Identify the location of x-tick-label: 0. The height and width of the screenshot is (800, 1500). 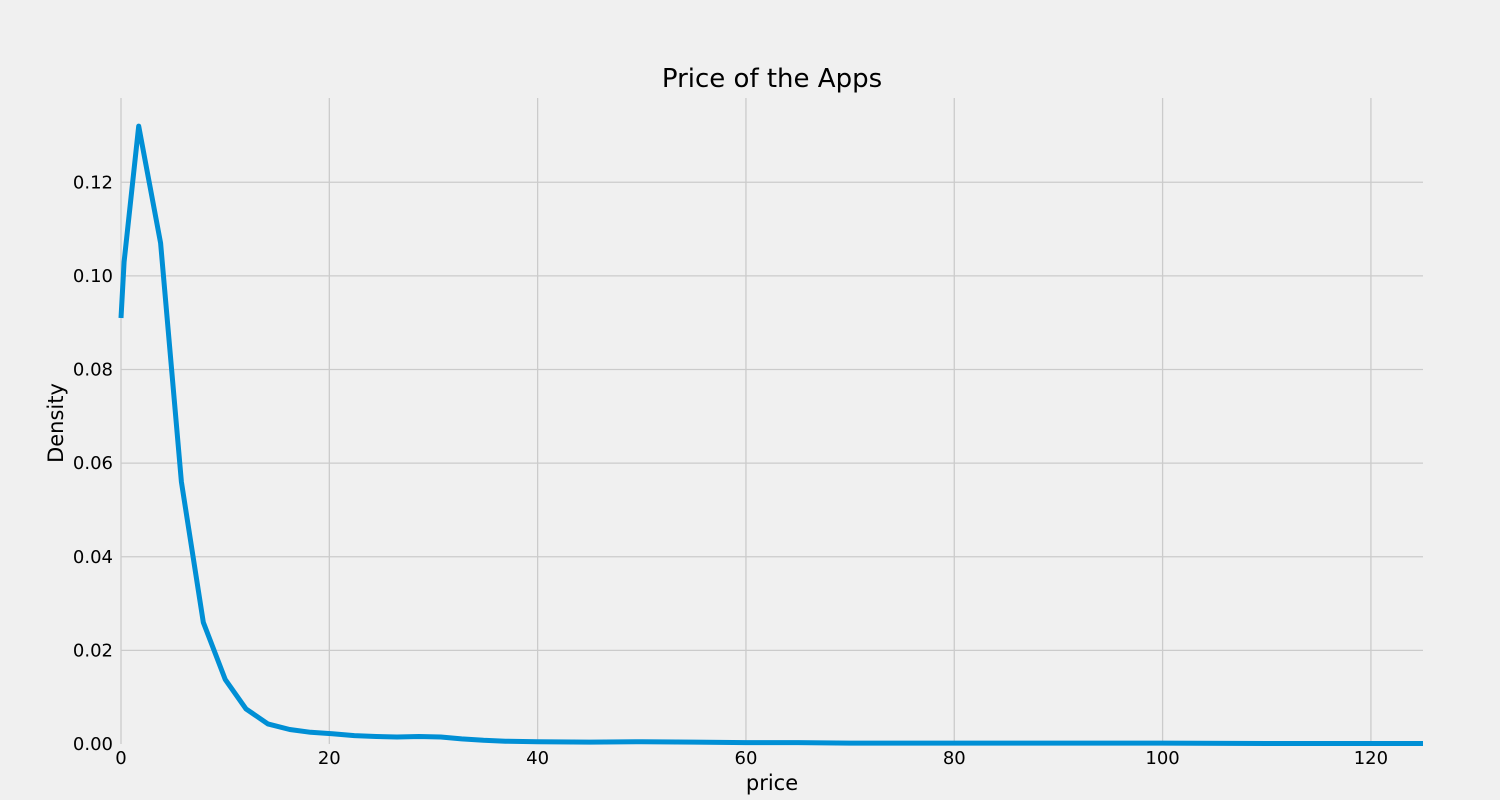
(120, 758).